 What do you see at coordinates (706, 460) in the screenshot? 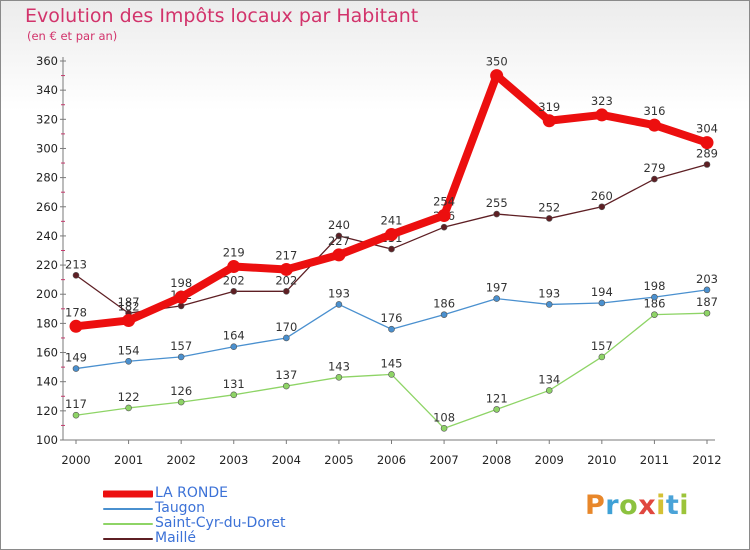
I see `x-tick-label: 2012` at bounding box center [706, 460].